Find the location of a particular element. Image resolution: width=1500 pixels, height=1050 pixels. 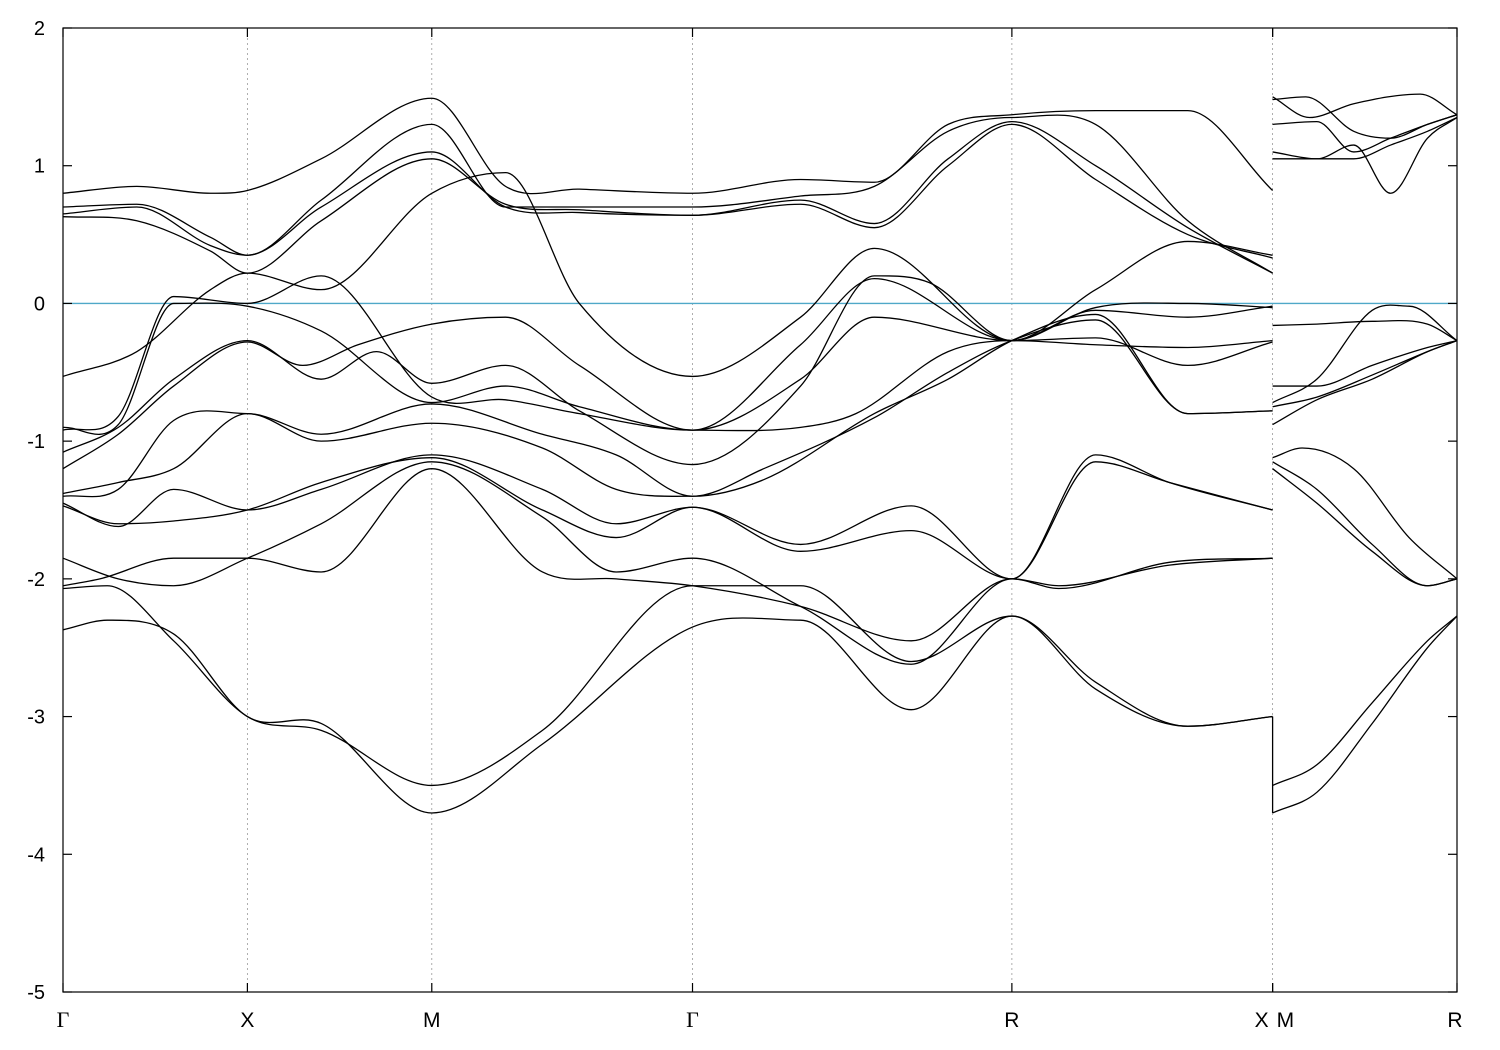

y-tick-label: -2 is located at coordinates (36, 580).